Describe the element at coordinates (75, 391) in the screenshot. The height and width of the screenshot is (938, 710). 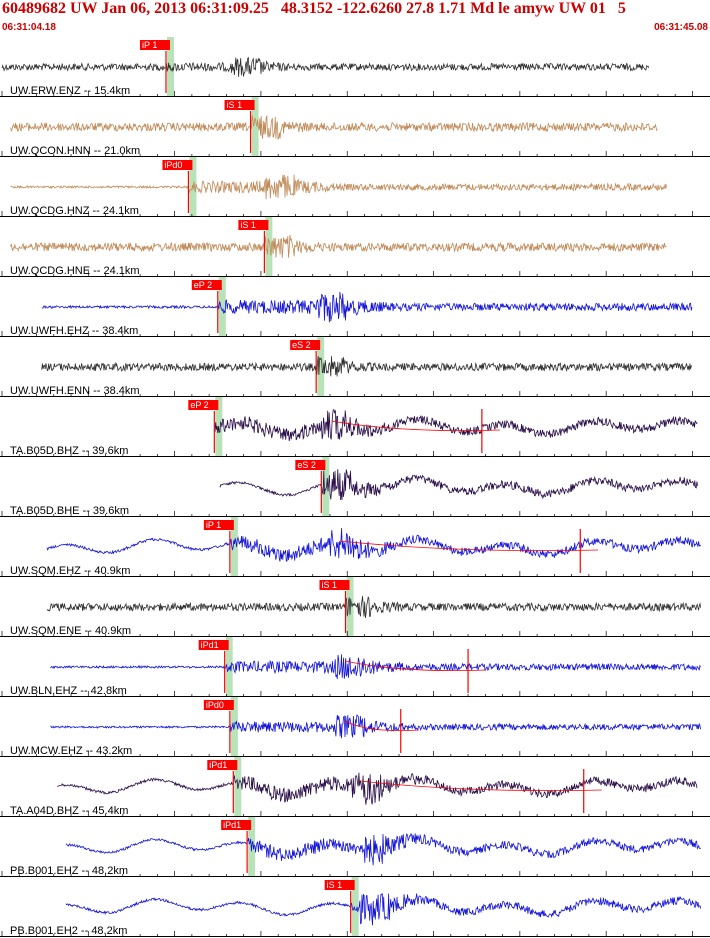
I see `station-label-6: UW.UWFH.ENN -- 38.4km` at that location.